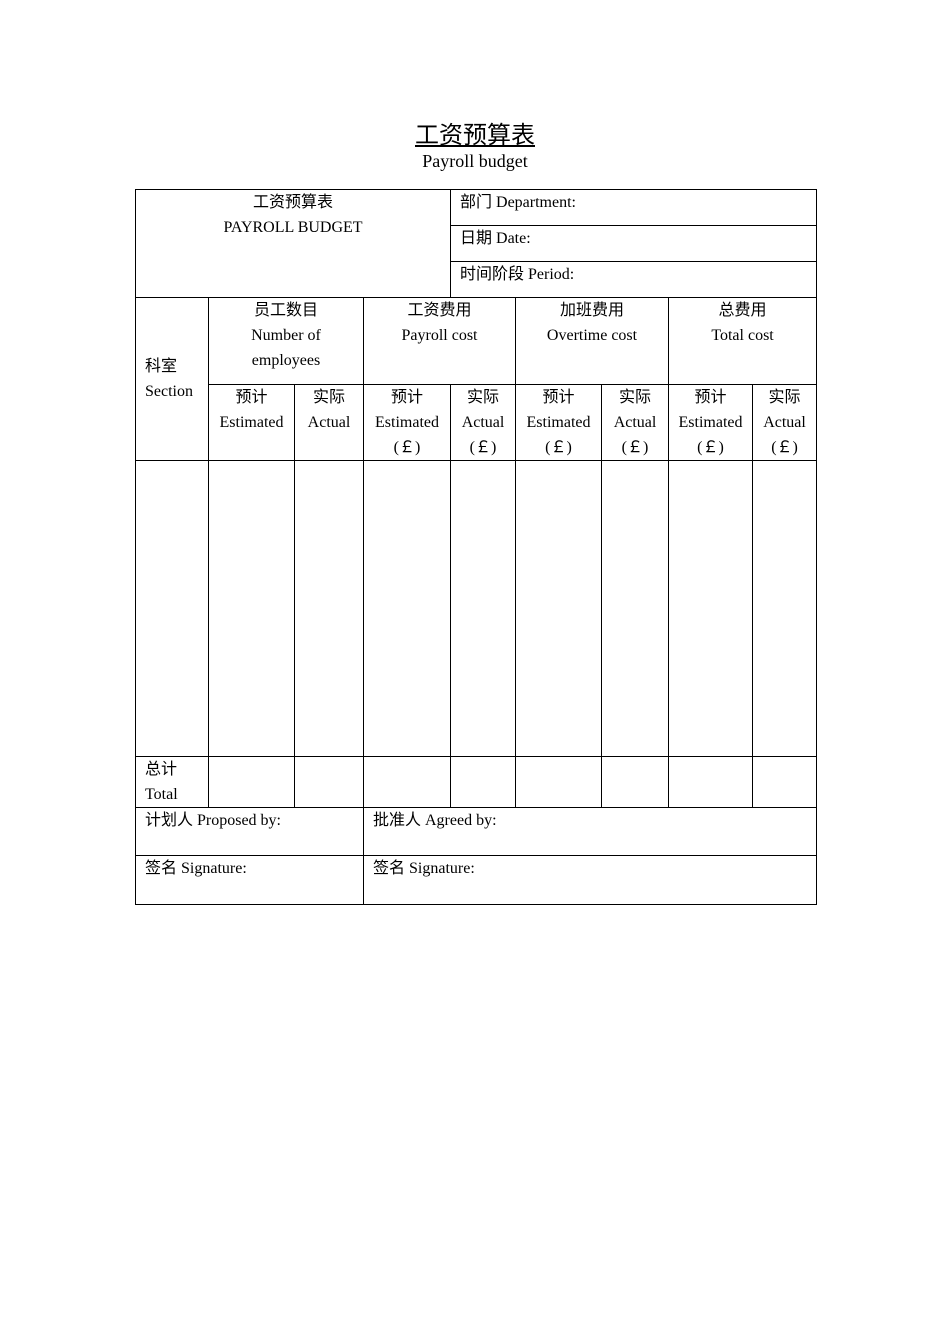  Describe the element at coordinates (742, 310) in the screenshot. I see `group-cn: 总费用` at that location.